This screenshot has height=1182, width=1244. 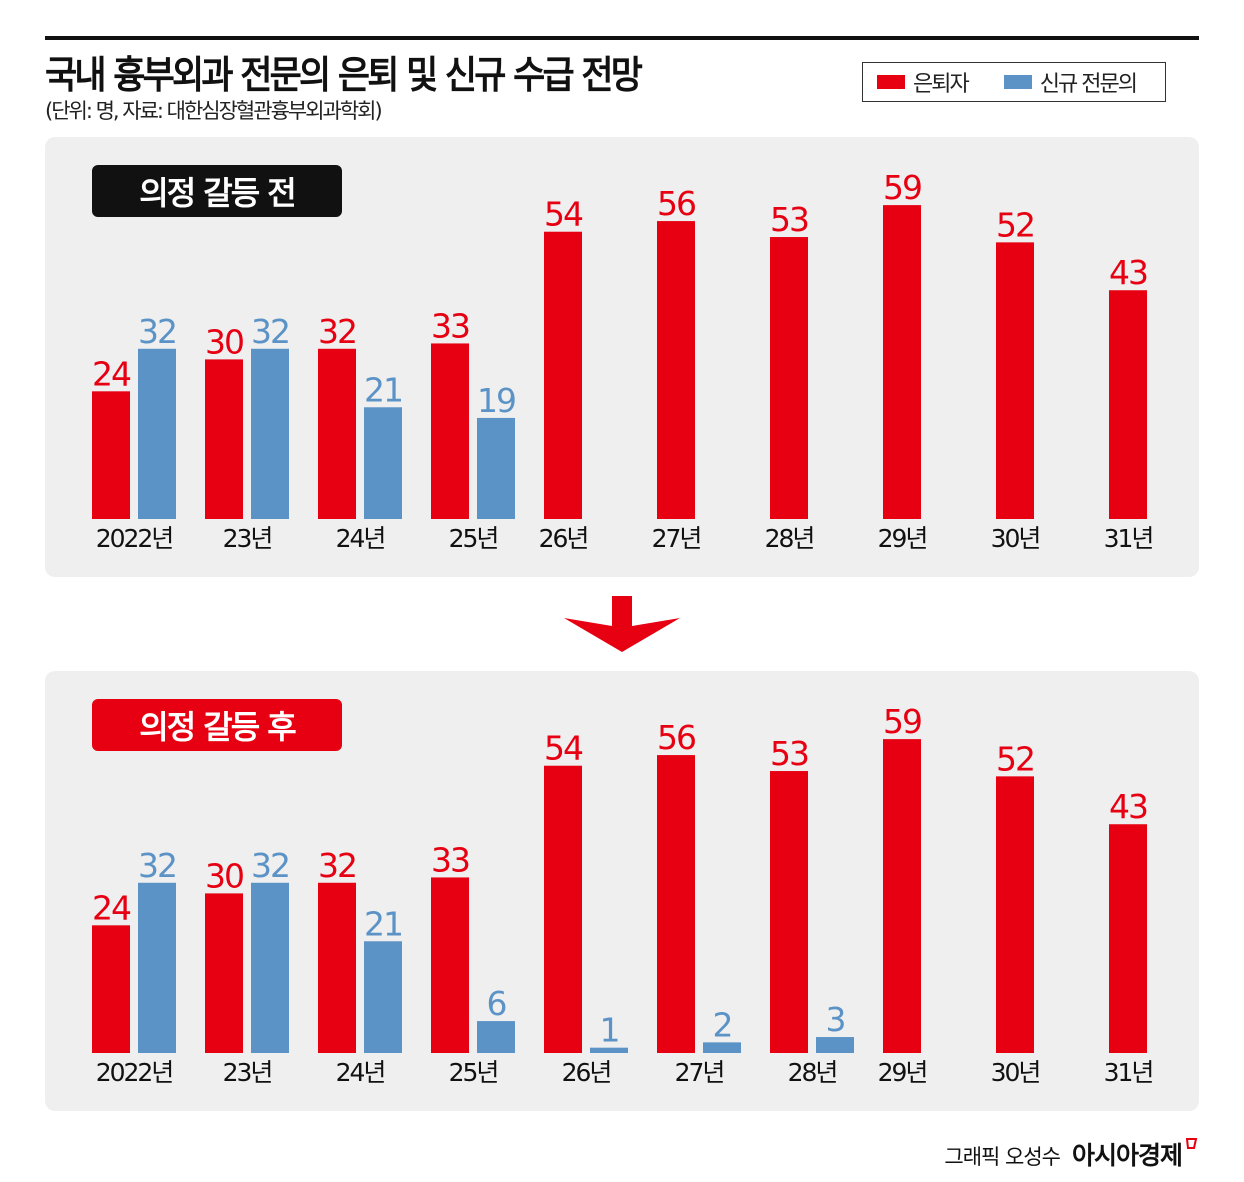 I want to click on data-label: 3, so click(x=835, y=1019).